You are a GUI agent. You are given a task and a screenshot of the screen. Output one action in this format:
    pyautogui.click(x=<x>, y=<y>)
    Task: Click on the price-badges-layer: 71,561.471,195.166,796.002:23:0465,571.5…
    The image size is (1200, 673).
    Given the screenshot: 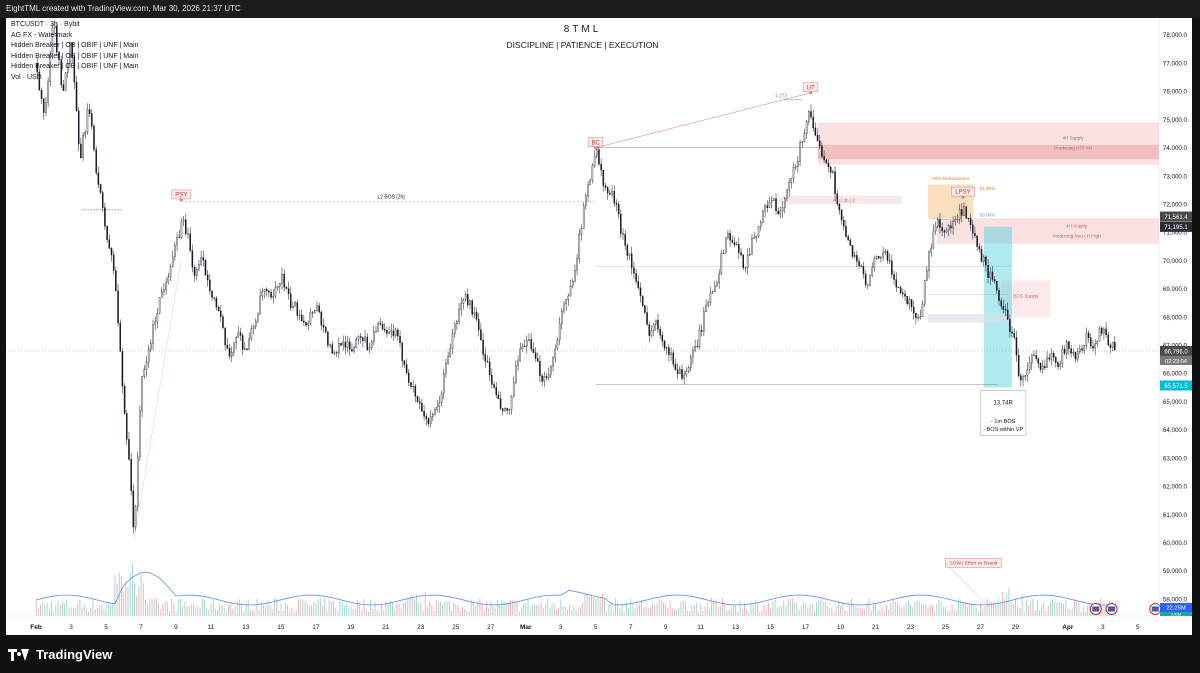 What is the action you would take?
    pyautogui.click(x=1176, y=414)
    